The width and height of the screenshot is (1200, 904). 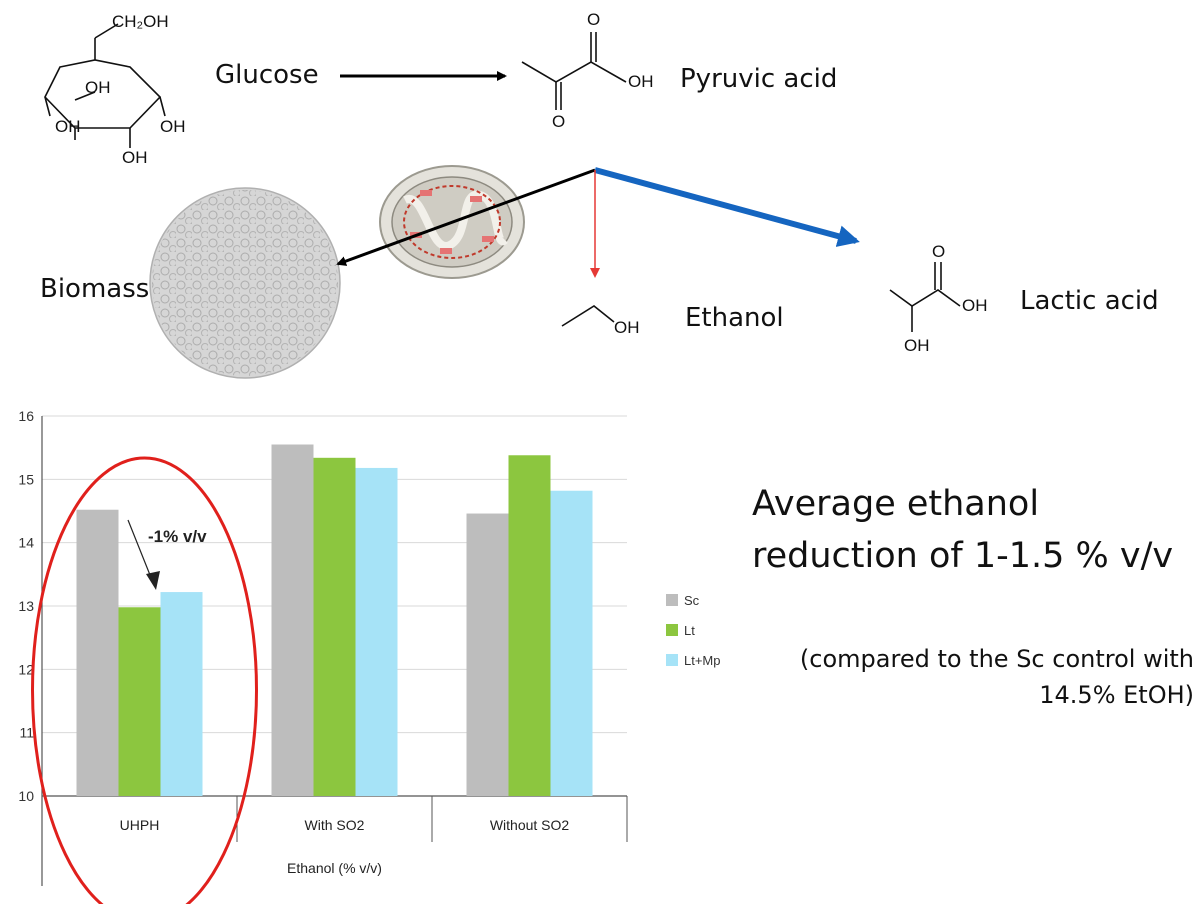 What do you see at coordinates (466, 217) in the screenshot?
I see `pyruvate-to-biomass-arrow` at bounding box center [466, 217].